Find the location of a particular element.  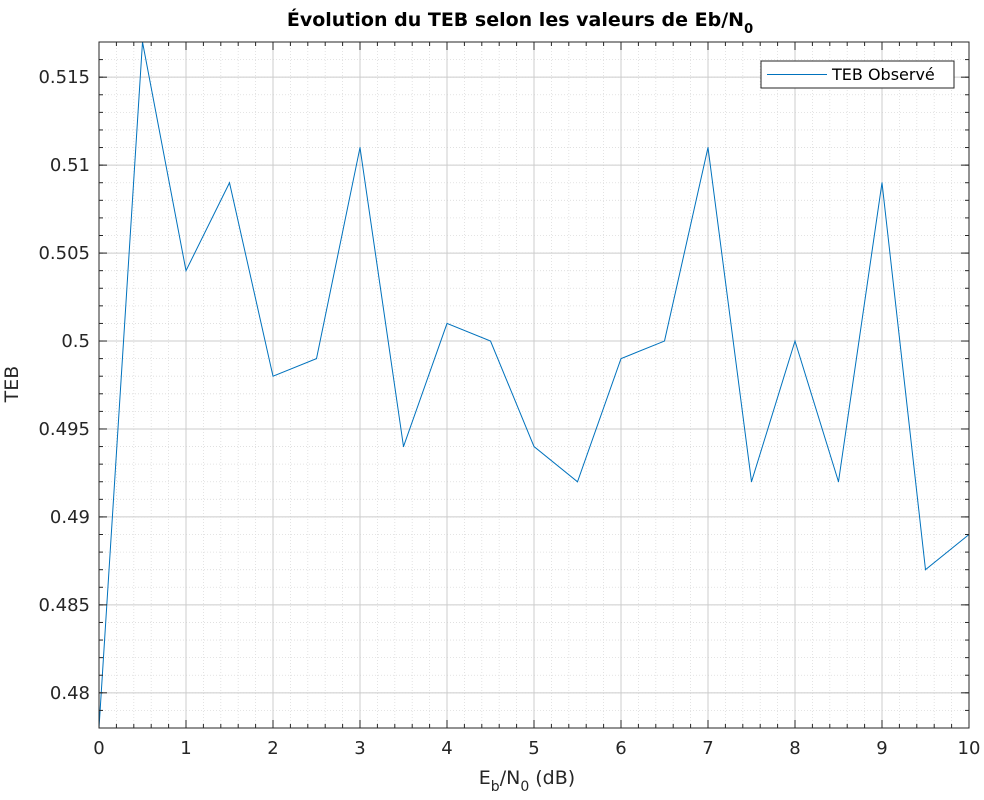

x-tick-label: 7 is located at coordinates (707, 748).